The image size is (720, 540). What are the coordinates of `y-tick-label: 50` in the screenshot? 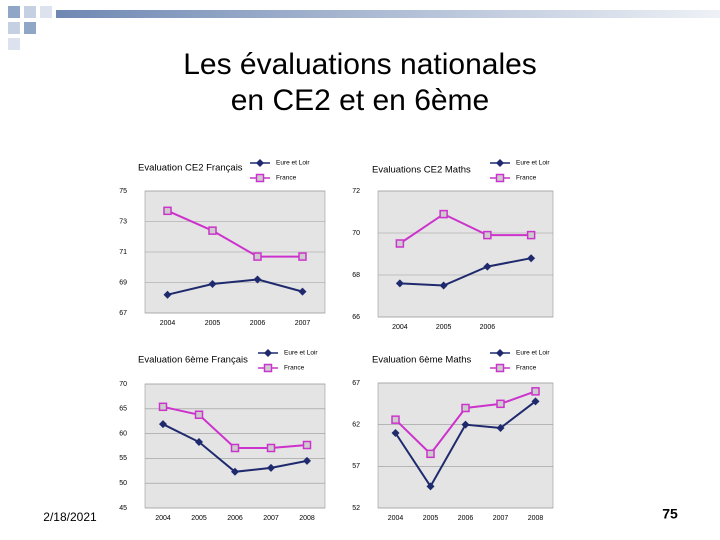 It's located at (123, 483).